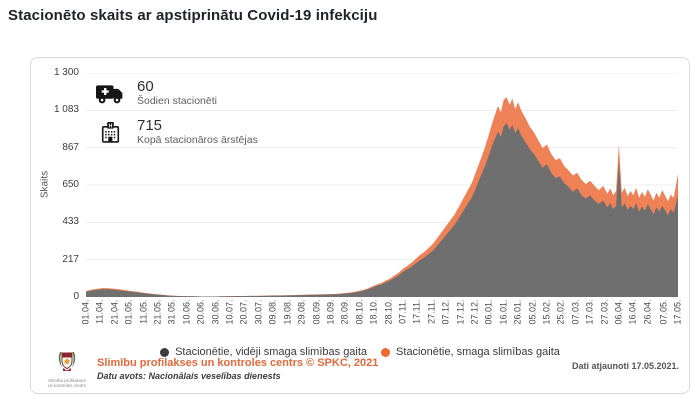 Image resolution: width=700 pixels, height=400 pixels. What do you see at coordinates (460, 312) in the screenshot?
I see `x-tick-label: 17.12.` at bounding box center [460, 312].